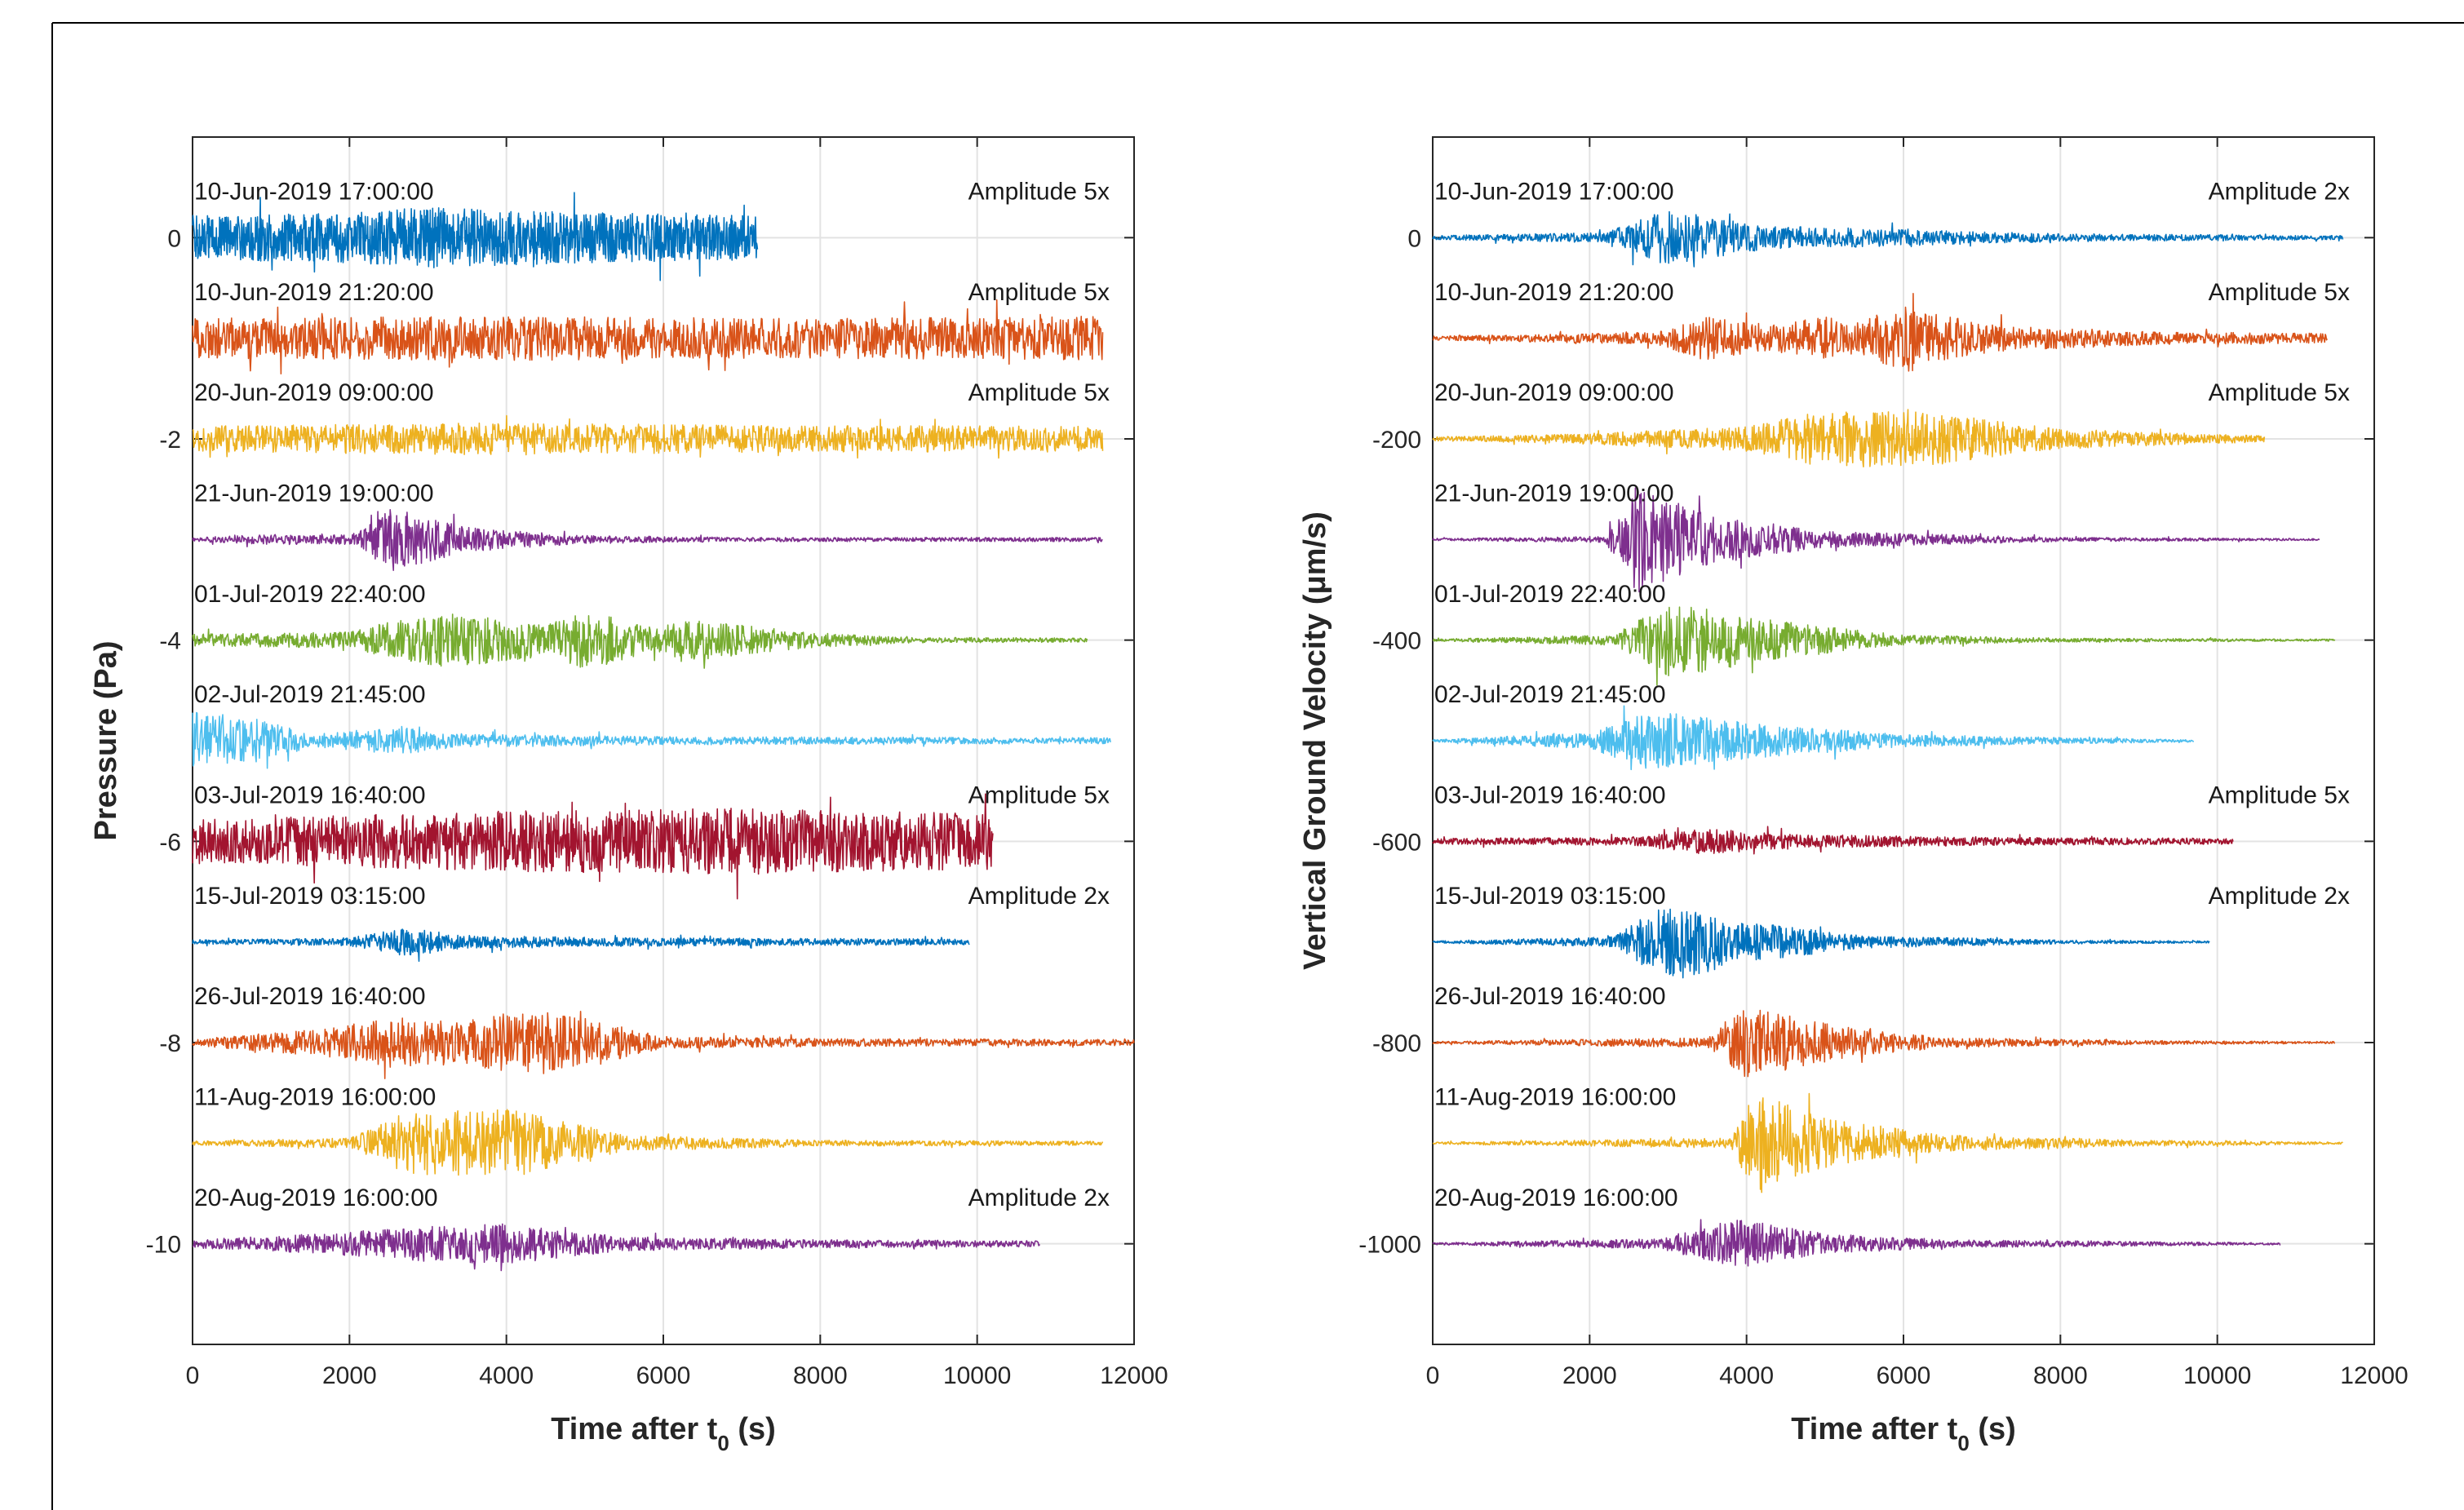  Describe the element at coordinates (163, 1245) in the screenshot. I see `y-tick-label: -10` at that location.